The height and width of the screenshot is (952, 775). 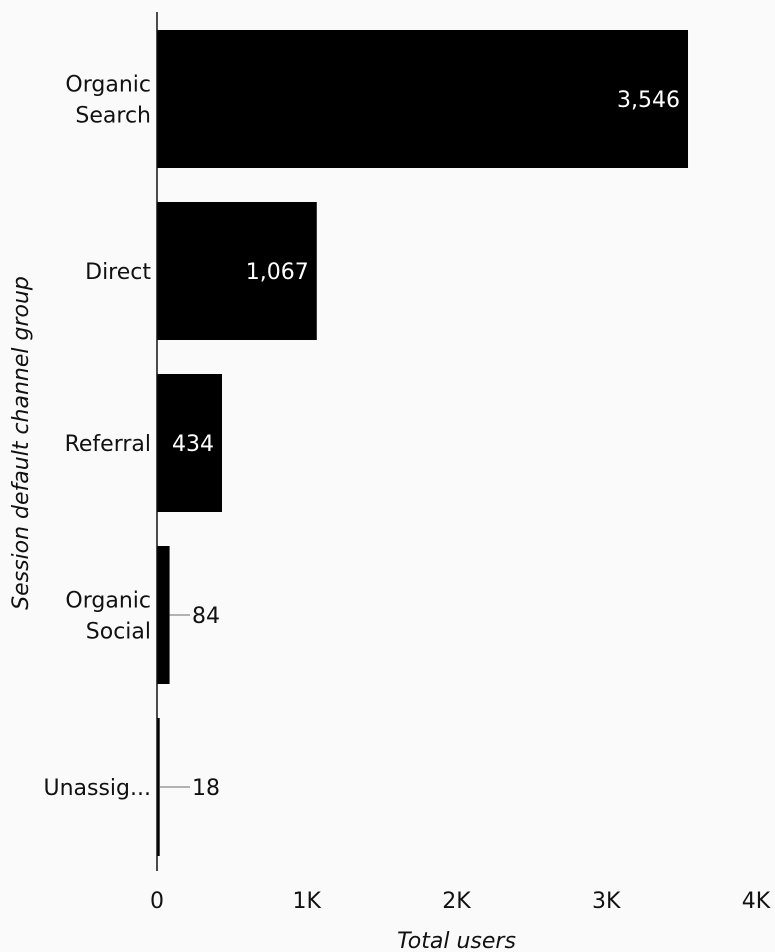 What do you see at coordinates (206, 616) in the screenshot?
I see `bar-value-label-3: 84` at bounding box center [206, 616].